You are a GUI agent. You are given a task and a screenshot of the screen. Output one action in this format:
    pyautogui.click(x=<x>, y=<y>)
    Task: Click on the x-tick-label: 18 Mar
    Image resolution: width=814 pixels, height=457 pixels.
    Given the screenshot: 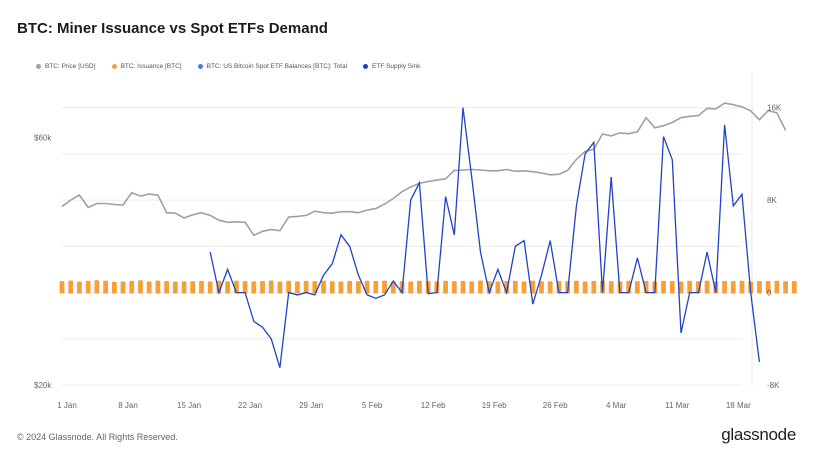 What is the action you would take?
    pyautogui.click(x=738, y=405)
    